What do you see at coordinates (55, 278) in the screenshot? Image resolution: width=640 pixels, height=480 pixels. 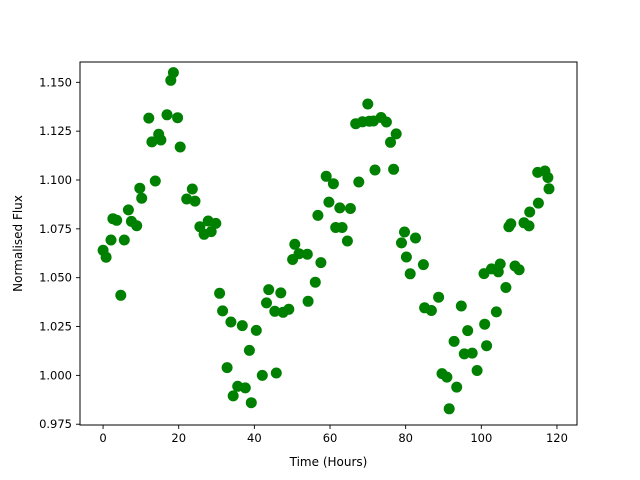 I see `y-tick-label: 1.050` at bounding box center [55, 278].